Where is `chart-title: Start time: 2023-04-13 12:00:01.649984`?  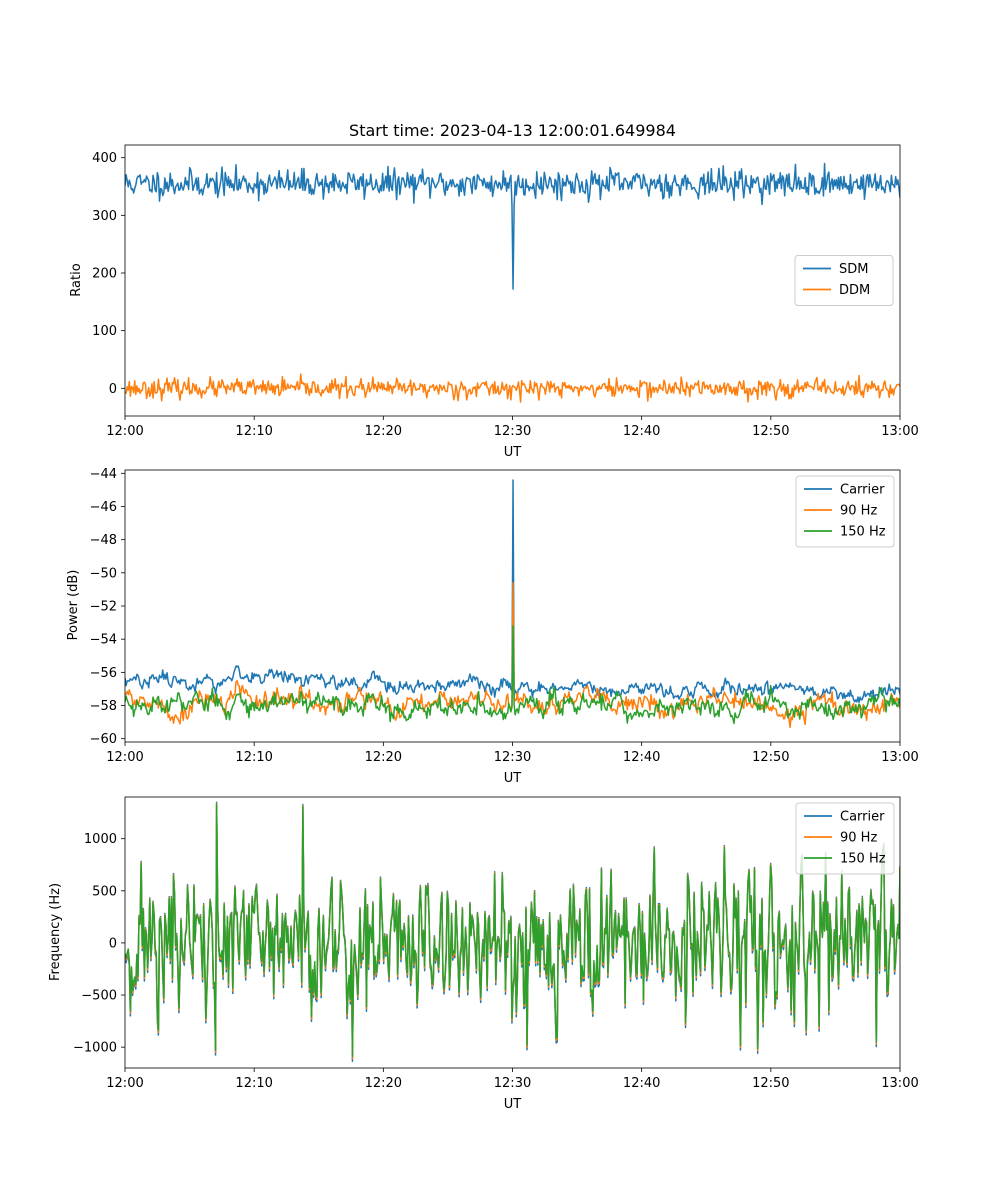
chart-title: Start time: 2023-04-13 12:00:01.649984 is located at coordinates (512, 130).